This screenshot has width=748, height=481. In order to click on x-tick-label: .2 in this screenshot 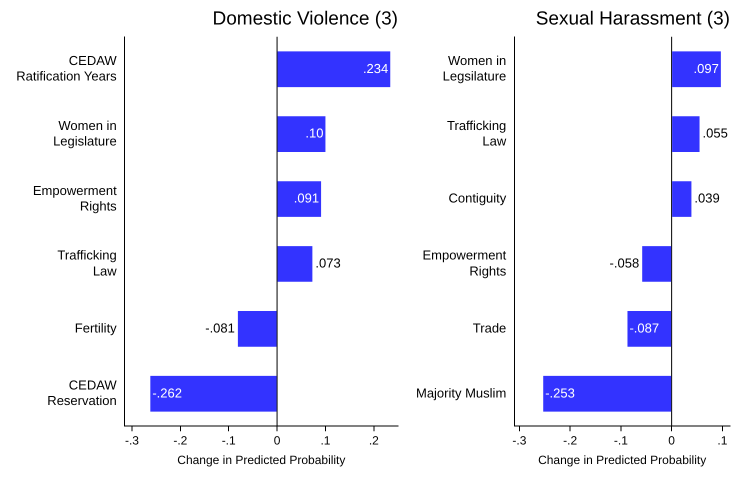, I will do `click(374, 441)`.